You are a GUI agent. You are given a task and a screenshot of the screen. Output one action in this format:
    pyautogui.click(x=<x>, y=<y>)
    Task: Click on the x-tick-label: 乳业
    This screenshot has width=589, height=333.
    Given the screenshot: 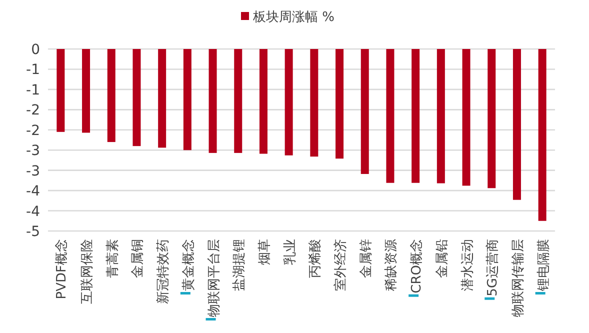 What is the action you would take?
    pyautogui.click(x=290, y=252)
    